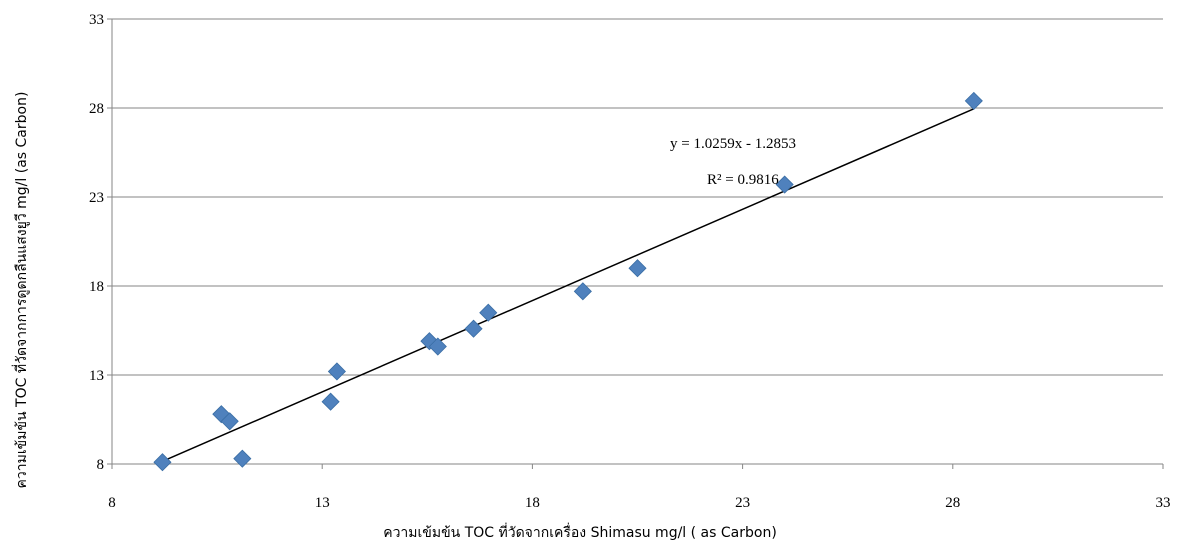 This screenshot has width=1186, height=546. What do you see at coordinates (96, 20) in the screenshot?
I see `y-tick-label: 33` at bounding box center [96, 20].